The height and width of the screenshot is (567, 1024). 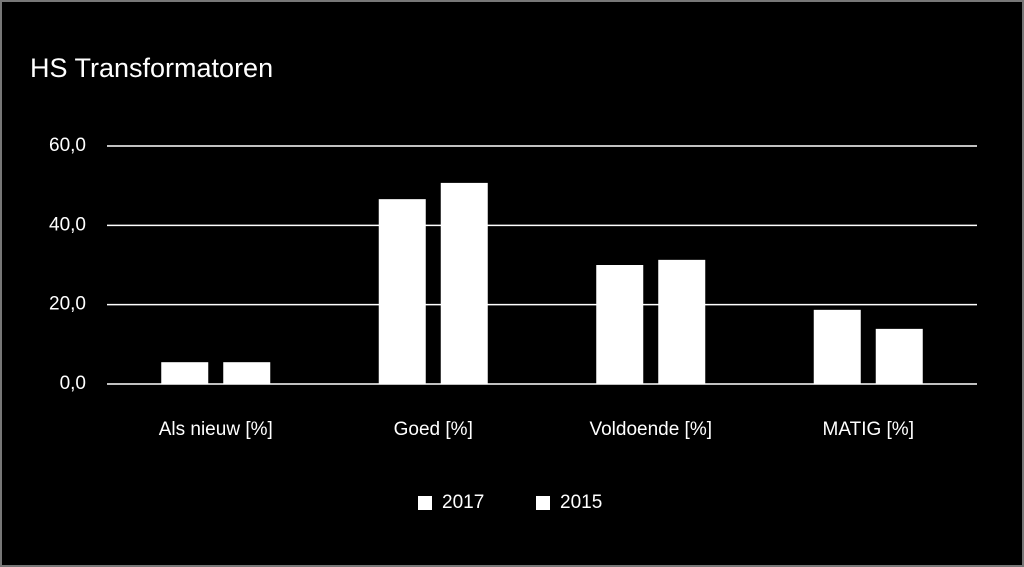 What do you see at coordinates (151, 68) in the screenshot?
I see `chart-title: HS Transformatoren` at bounding box center [151, 68].